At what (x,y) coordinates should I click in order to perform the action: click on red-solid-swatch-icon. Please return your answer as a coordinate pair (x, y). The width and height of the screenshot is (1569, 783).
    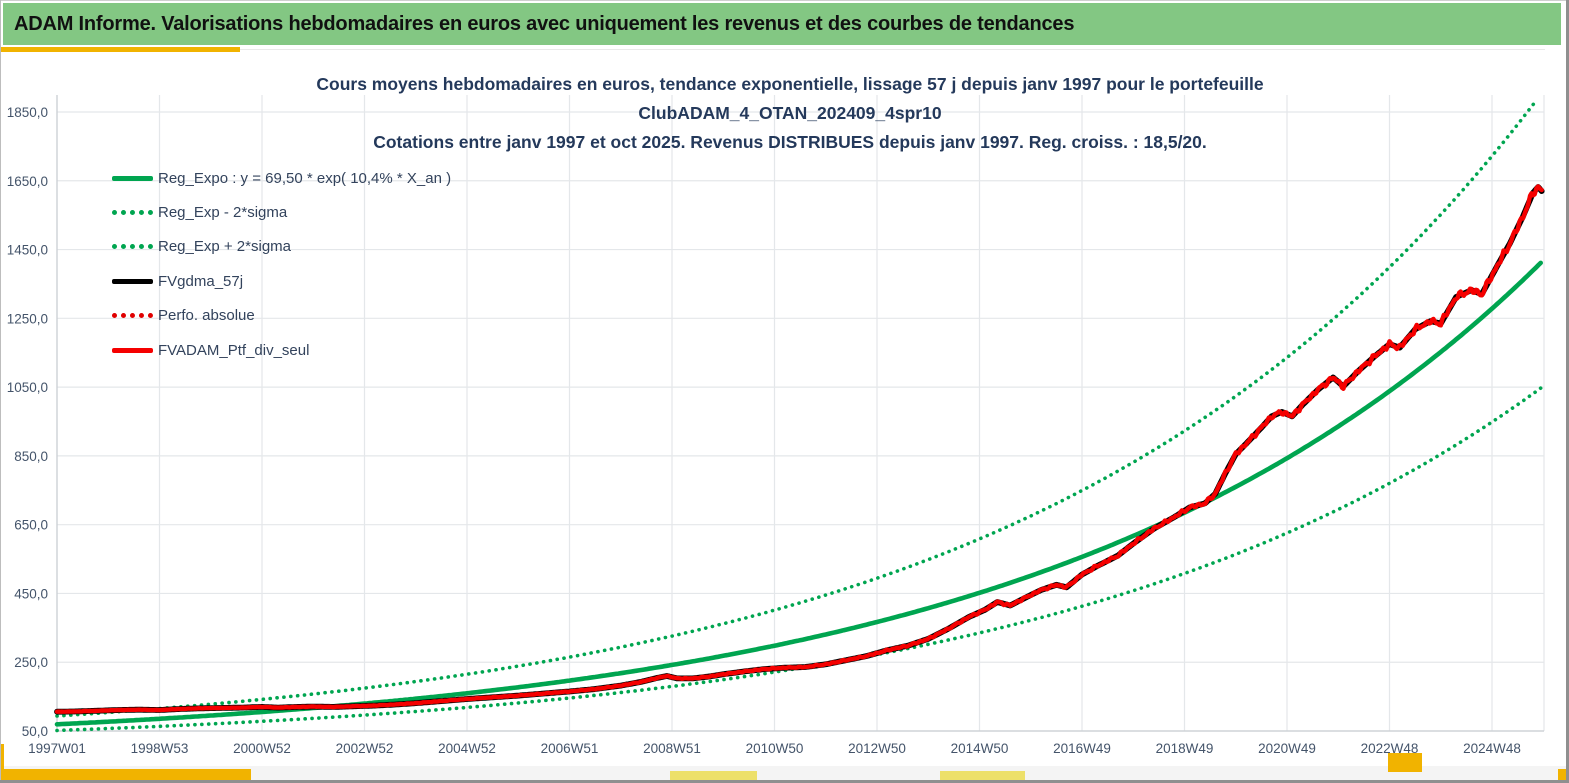
    Looking at the image, I should click on (132, 350).